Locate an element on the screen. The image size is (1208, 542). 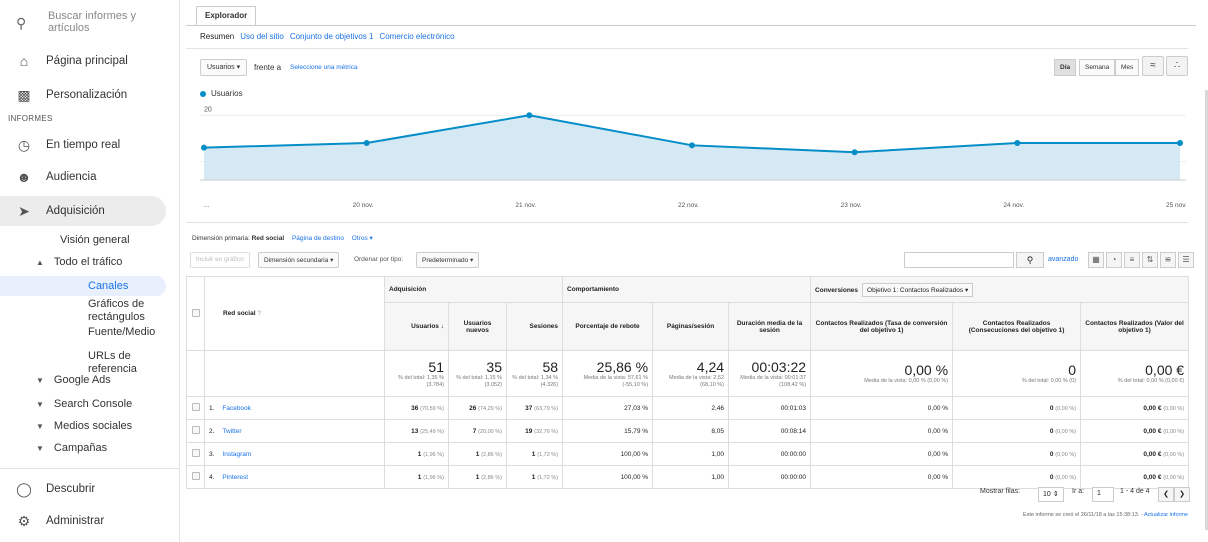
sidebar-item-campaigns: ▼ Campañas is located at coordinates (71, 448).